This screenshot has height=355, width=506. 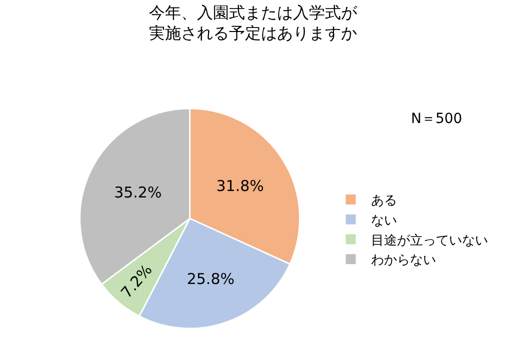 What do you see at coordinates (253, 12) in the screenshot?
I see `chart-title: 今年、入園式または入学式が` at bounding box center [253, 12].